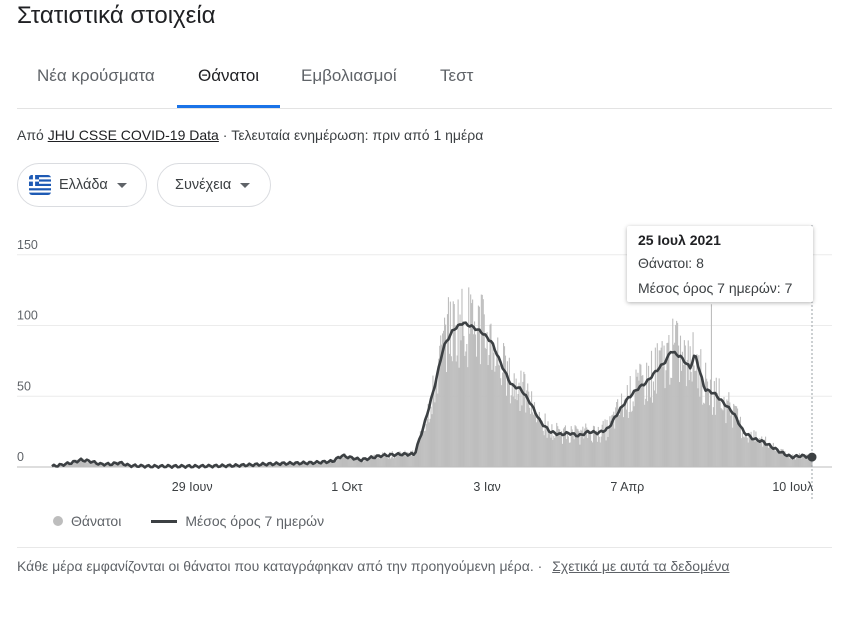  I want to click on period-dropdown: Συνέχεια, so click(214, 185).